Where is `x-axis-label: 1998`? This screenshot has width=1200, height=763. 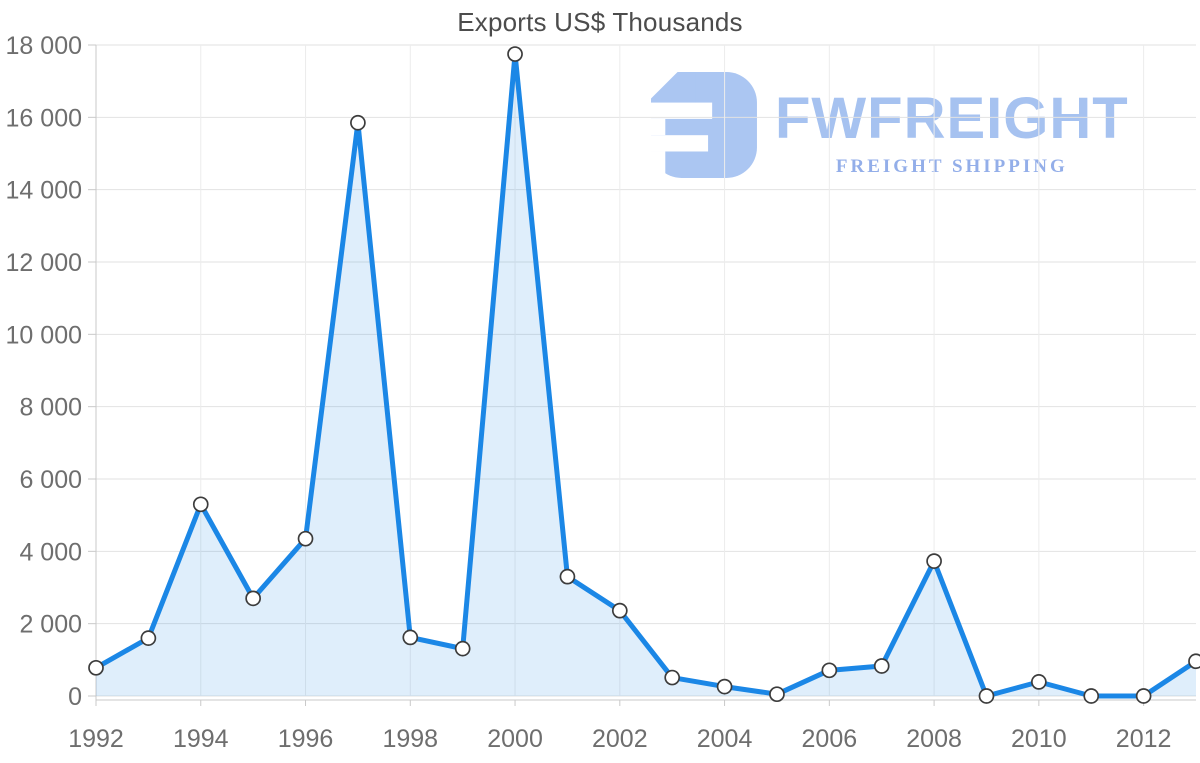 x-axis-label: 1998 is located at coordinates (410, 739).